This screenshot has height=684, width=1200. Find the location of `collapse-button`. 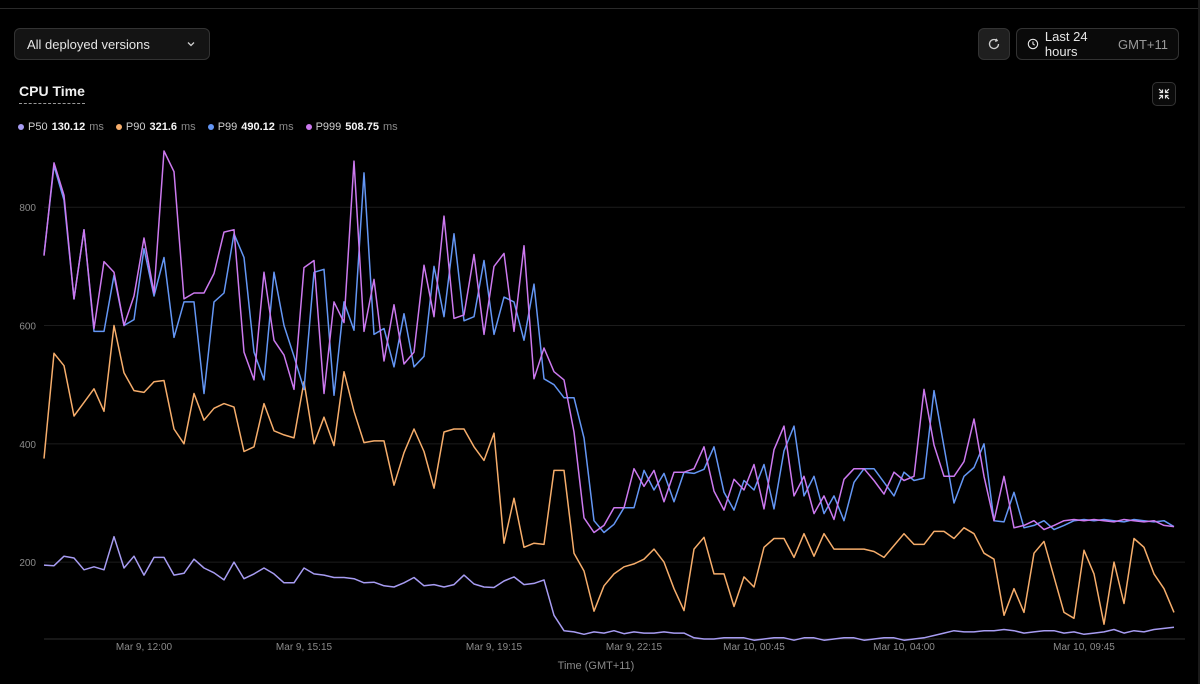

collapse-button is located at coordinates (1164, 94).